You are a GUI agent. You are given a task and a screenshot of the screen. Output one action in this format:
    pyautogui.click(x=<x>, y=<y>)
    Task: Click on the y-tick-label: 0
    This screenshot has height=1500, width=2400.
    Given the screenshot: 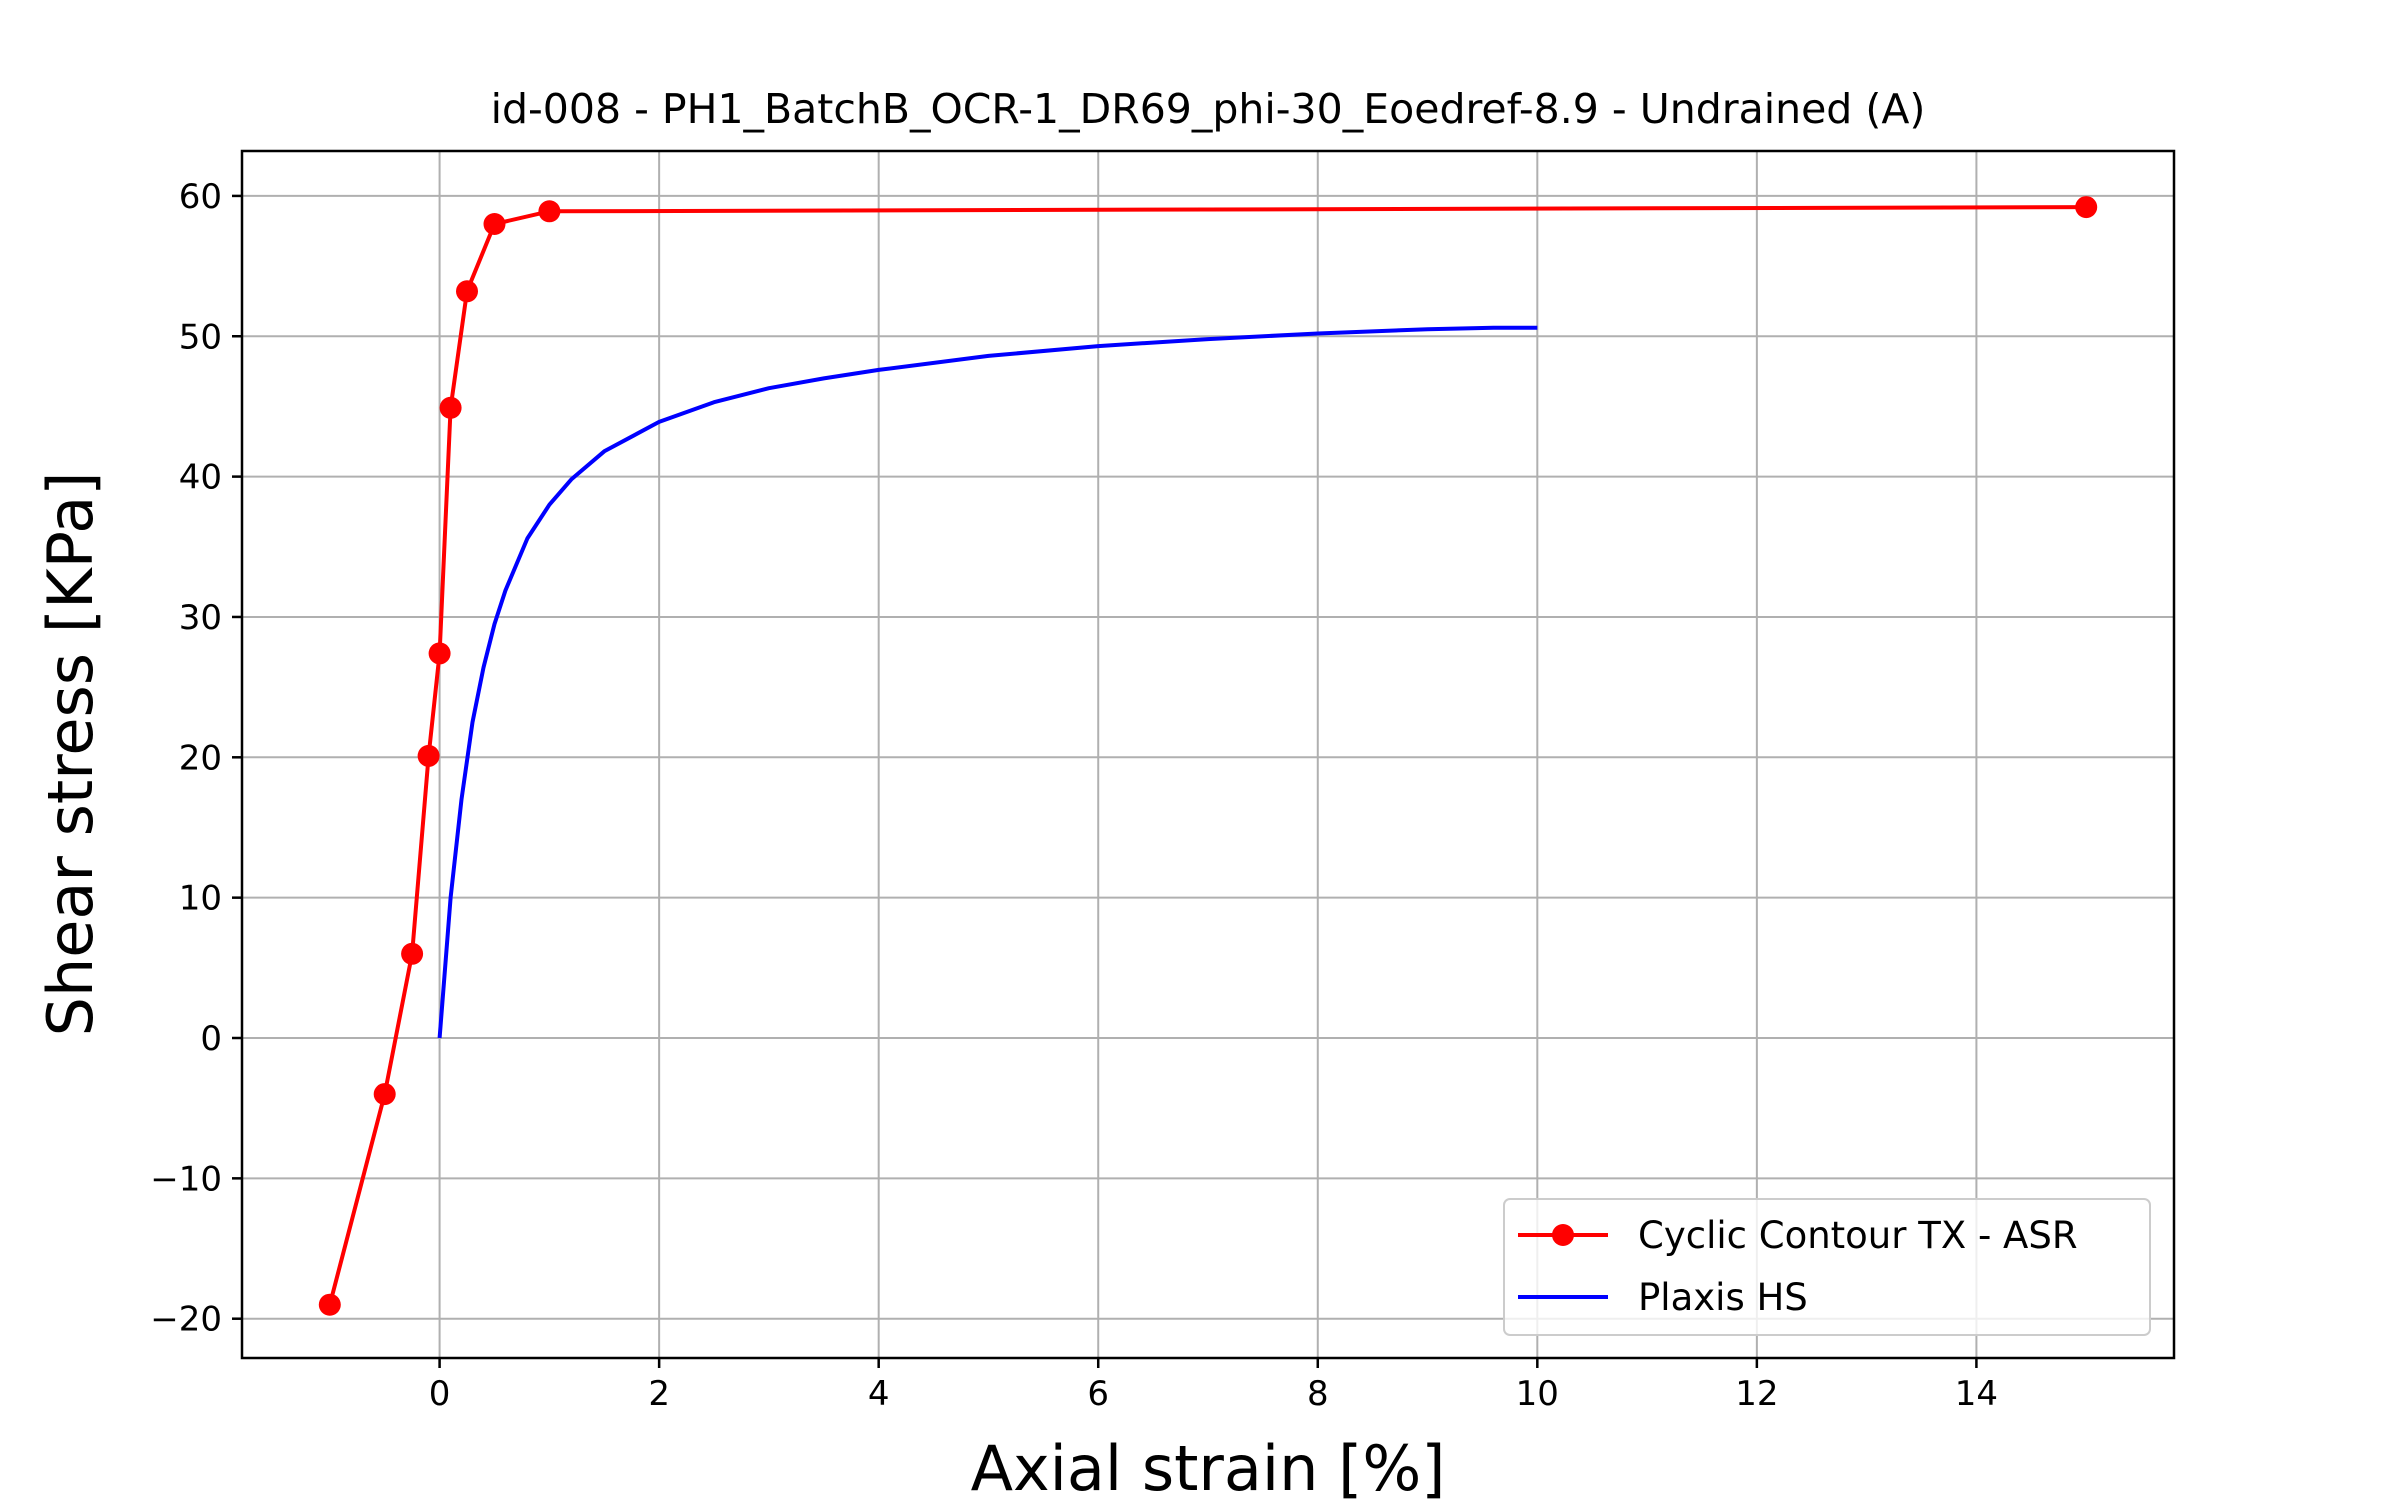 What is the action you would take?
    pyautogui.click(x=211, y=1039)
    